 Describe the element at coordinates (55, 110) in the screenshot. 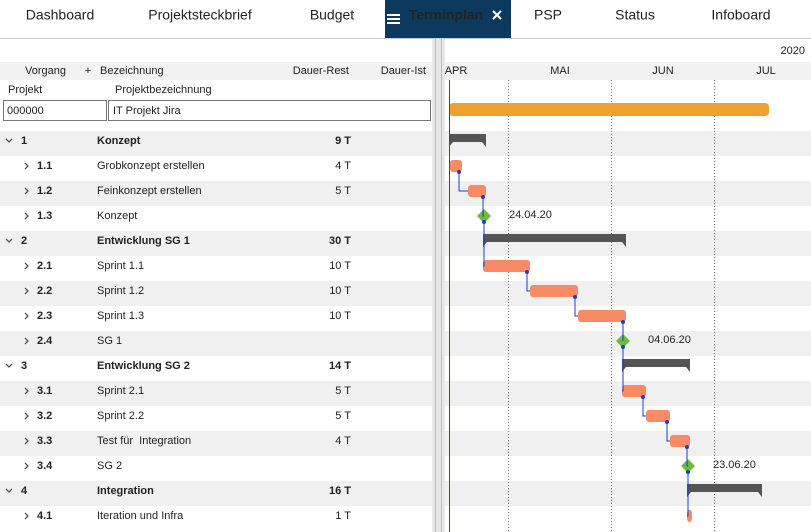

I see `project-id-box` at that location.